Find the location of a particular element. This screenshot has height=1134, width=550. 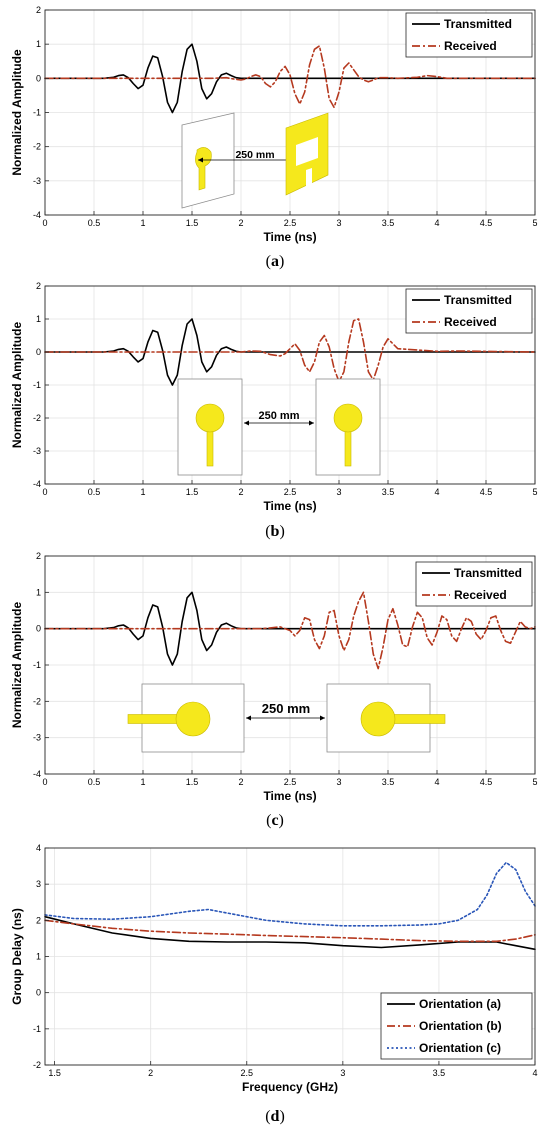

ytick-label-a-1: -3 is located at coordinates (37, 181).